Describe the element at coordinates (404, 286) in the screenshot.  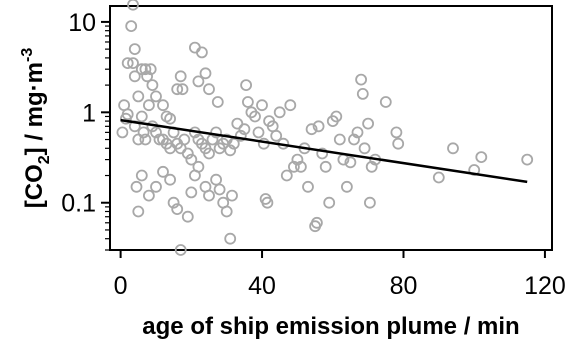
I see `x-tick-label: 80` at that location.